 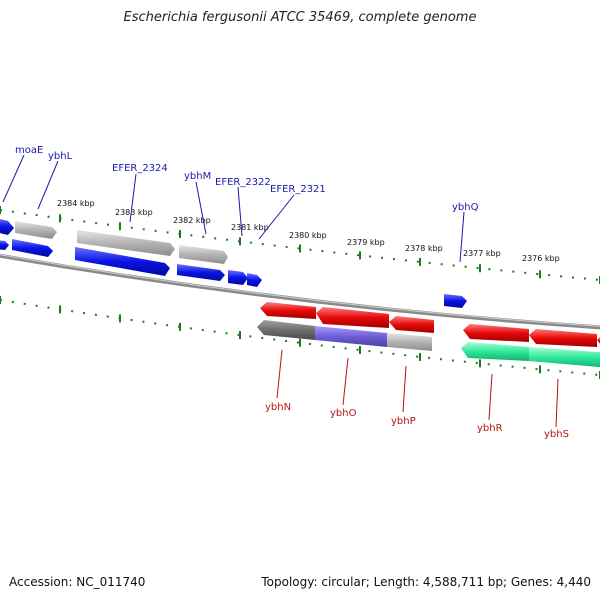 I want to click on kbp-label: 2377 kbp, so click(x=482, y=253).